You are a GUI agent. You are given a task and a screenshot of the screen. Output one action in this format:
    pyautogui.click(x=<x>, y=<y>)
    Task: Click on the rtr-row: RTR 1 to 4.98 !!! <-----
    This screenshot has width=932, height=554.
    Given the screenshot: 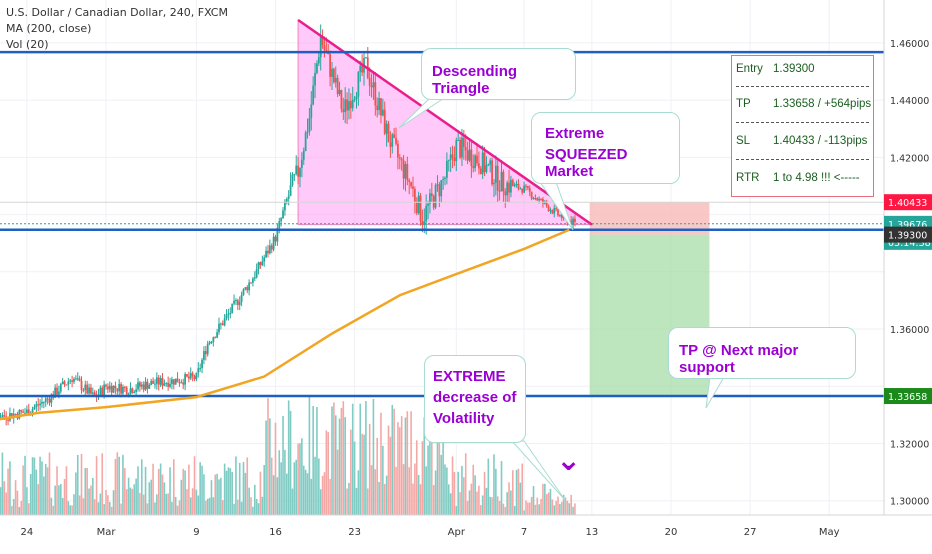 What is the action you would take?
    pyautogui.click(x=798, y=178)
    